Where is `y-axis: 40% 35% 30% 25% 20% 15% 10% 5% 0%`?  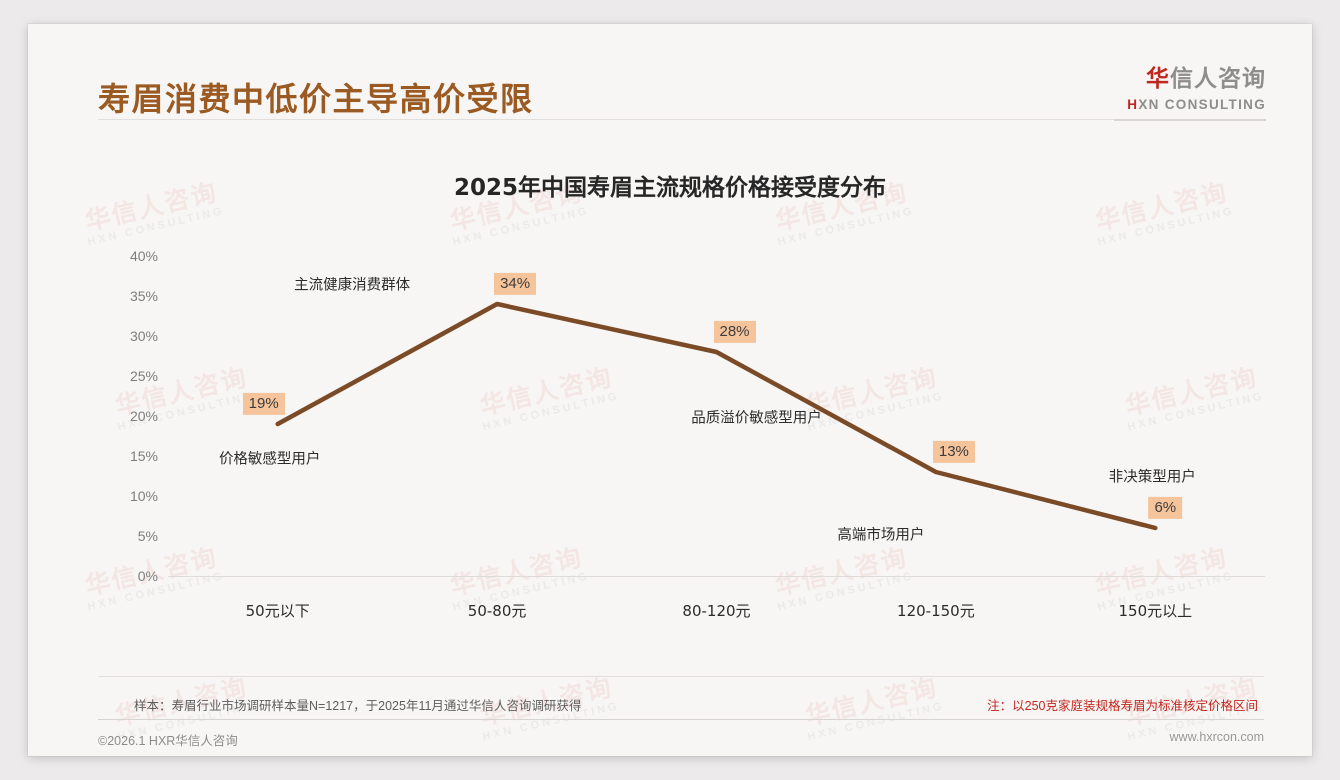 y-axis: 40% 35% 30% 25% 20% 15% 10% 5% 0% is located at coordinates (124, 416).